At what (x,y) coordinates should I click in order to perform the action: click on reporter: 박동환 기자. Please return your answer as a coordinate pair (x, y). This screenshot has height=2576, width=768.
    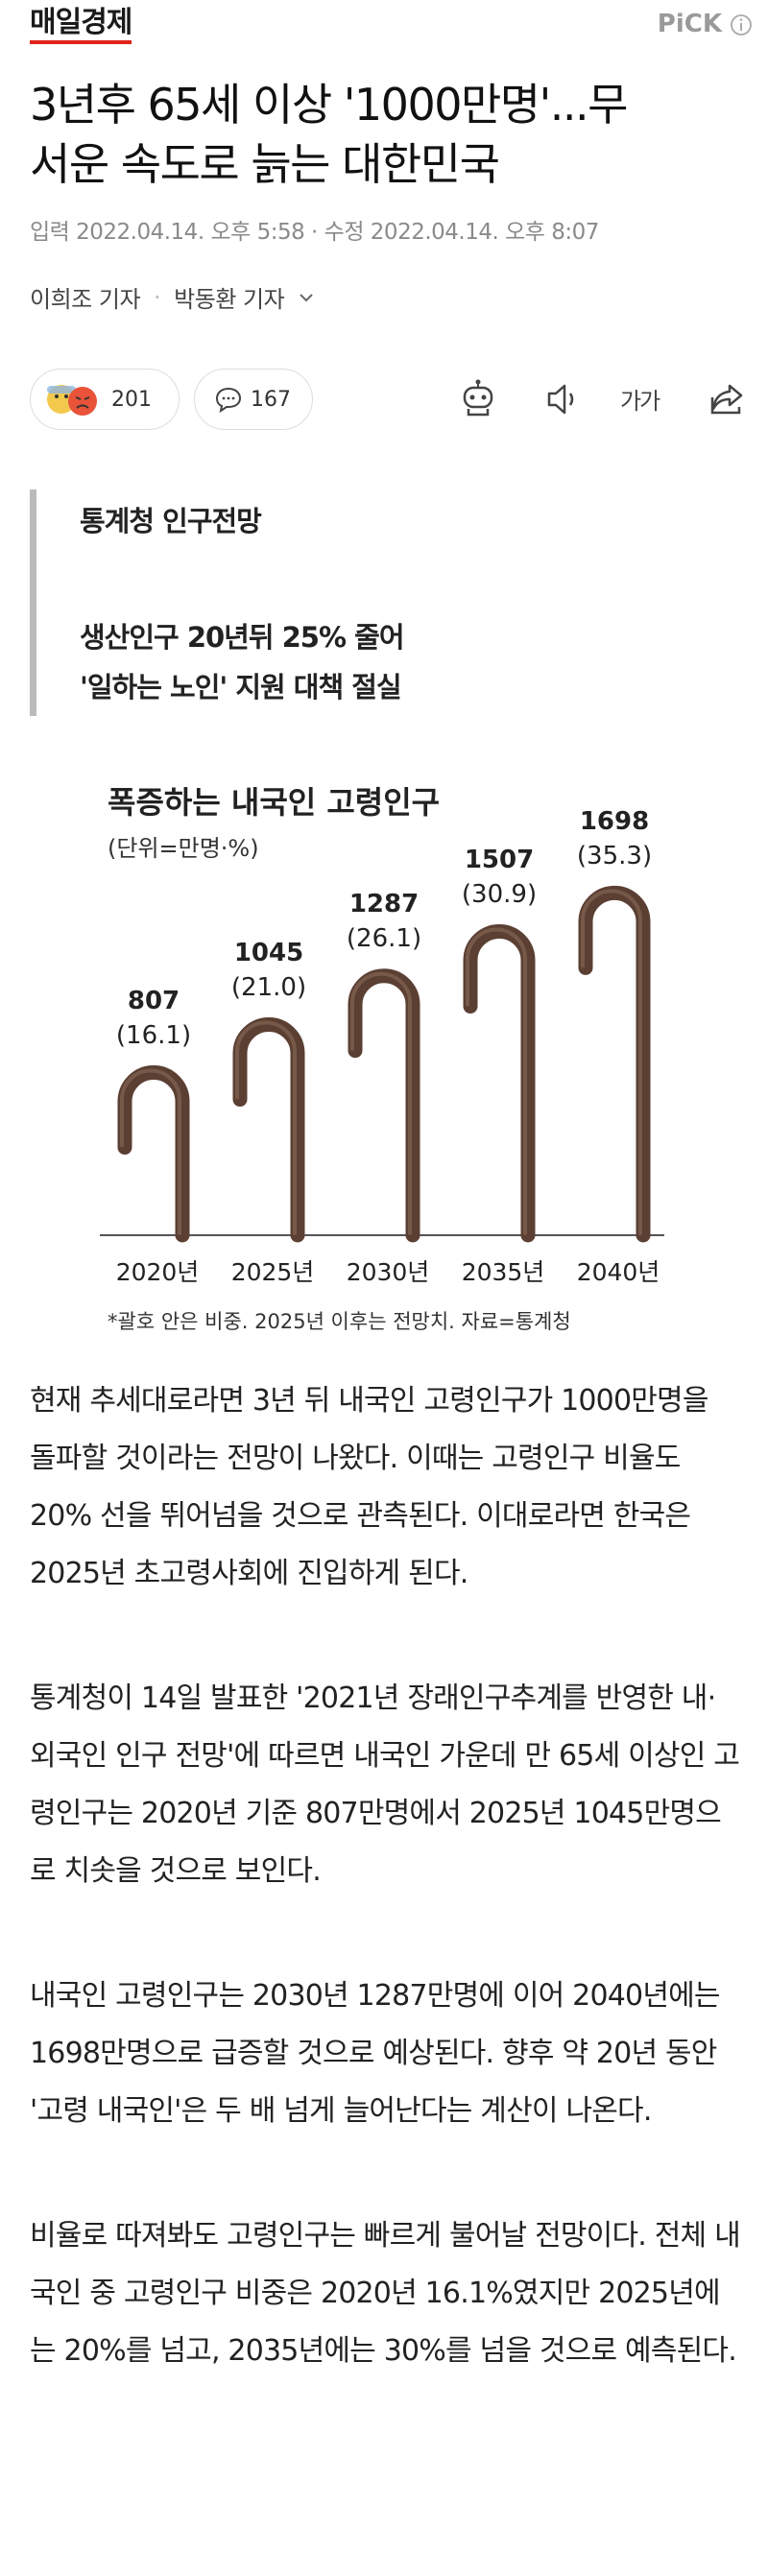
    Looking at the image, I should click on (230, 299).